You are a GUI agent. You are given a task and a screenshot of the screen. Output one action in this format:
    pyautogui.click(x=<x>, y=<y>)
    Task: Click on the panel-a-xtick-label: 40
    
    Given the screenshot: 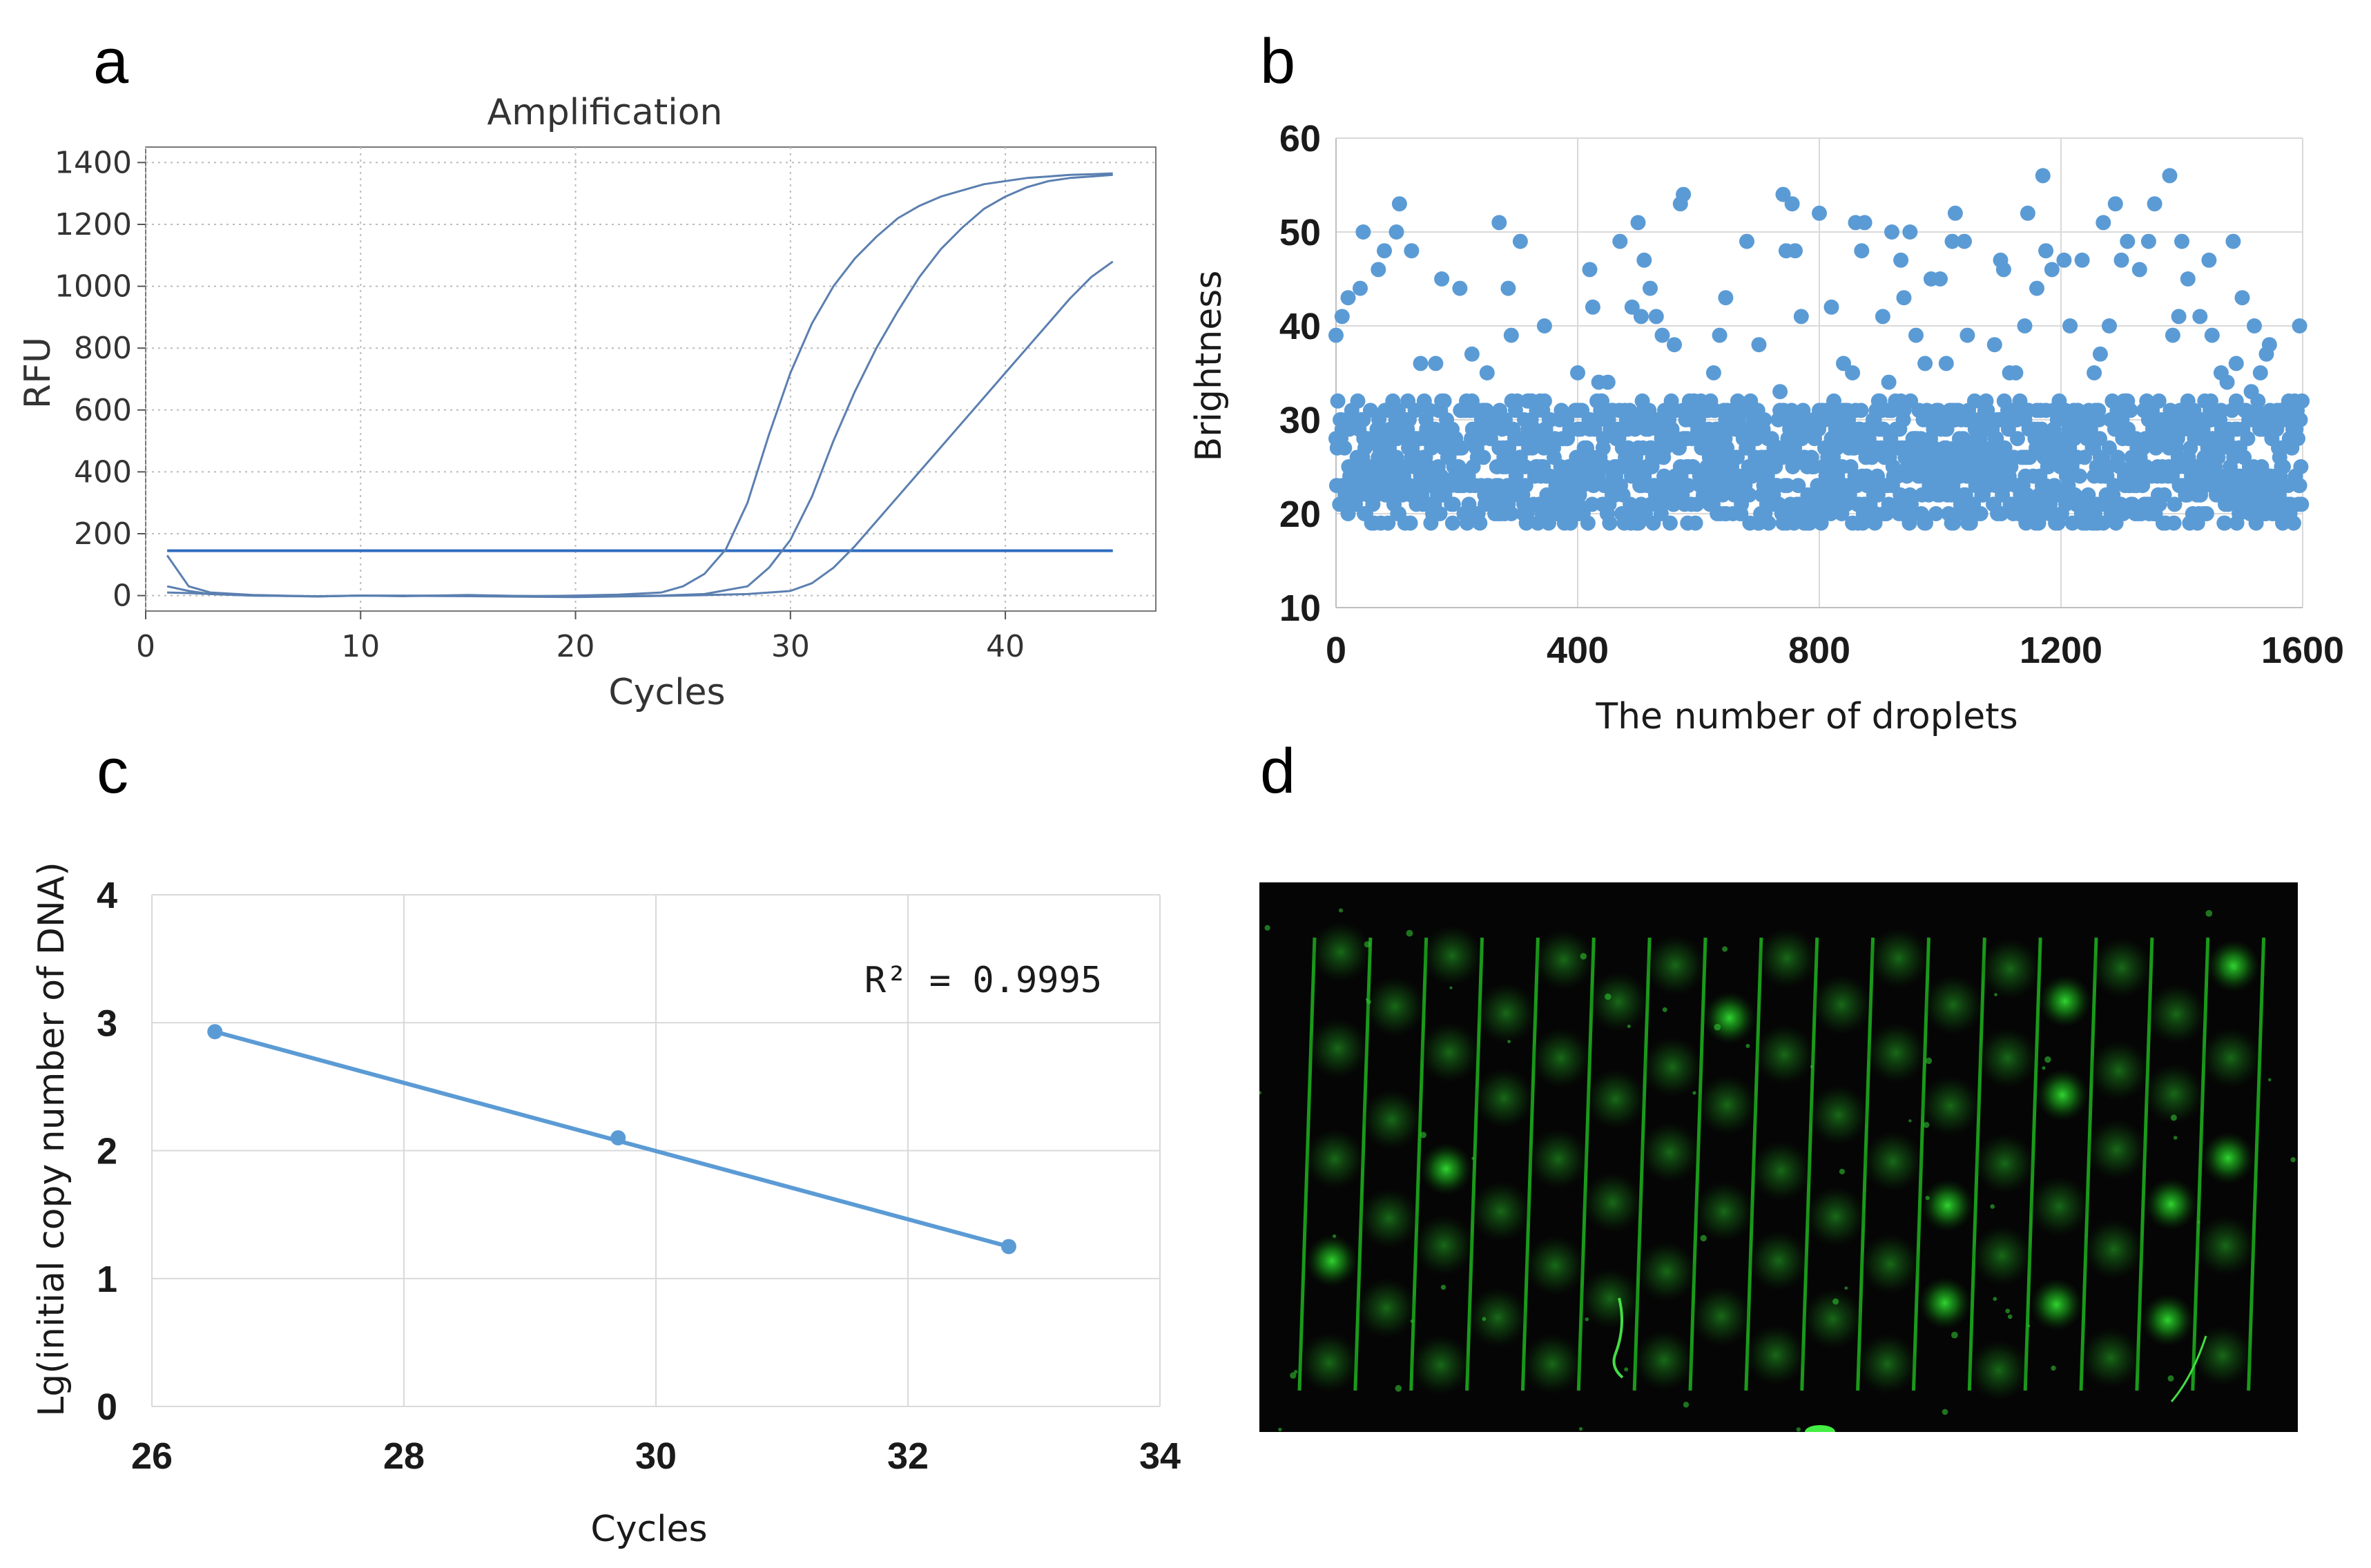 What is the action you would take?
    pyautogui.click(x=1005, y=646)
    